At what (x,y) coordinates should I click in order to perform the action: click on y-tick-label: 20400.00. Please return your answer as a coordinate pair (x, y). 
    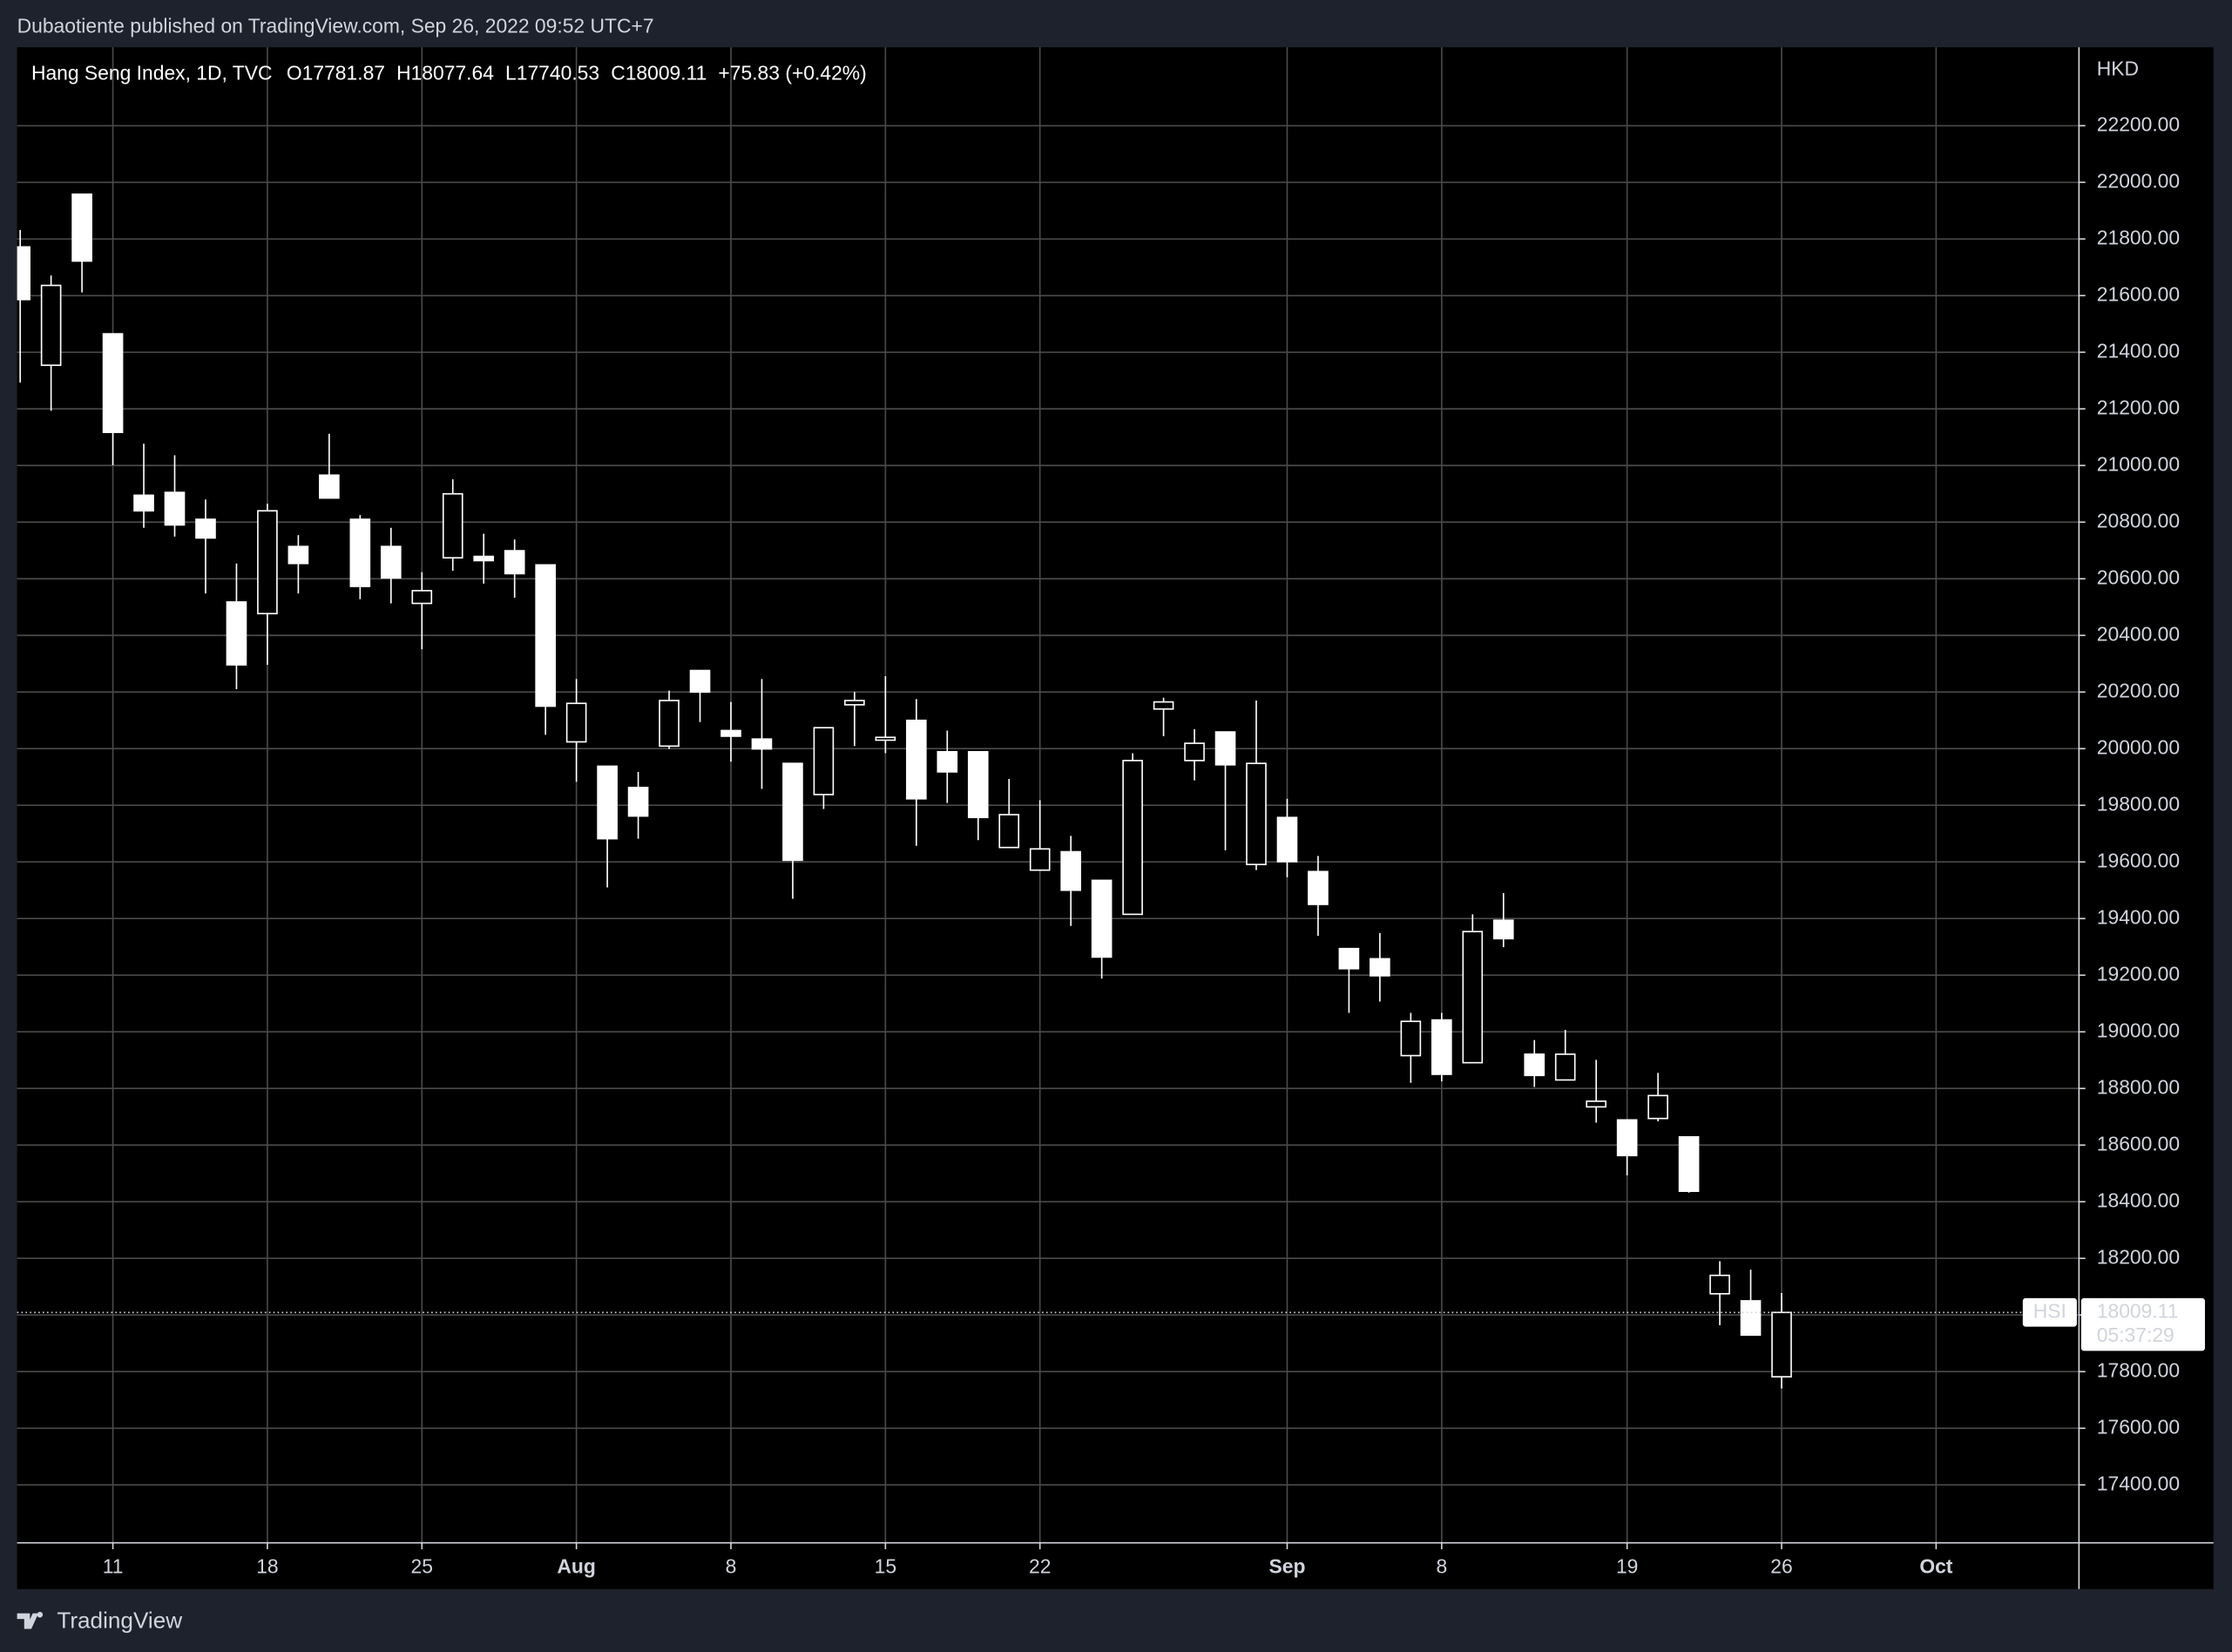
    Looking at the image, I should click on (2138, 633).